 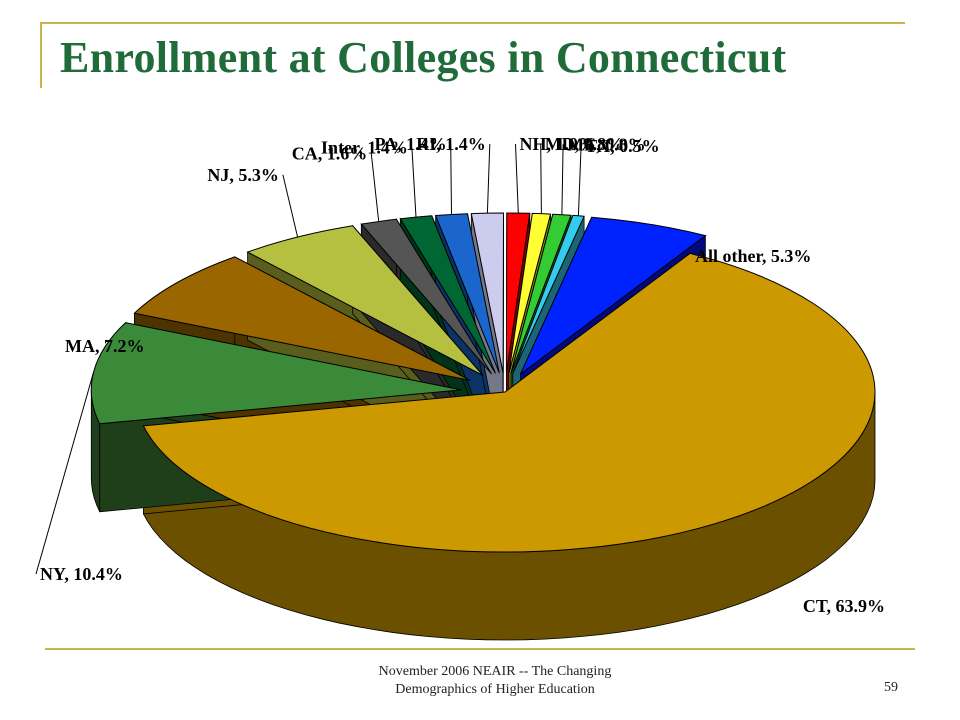 I want to click on slice-label-me: ME, 0.8%, so click(x=606, y=144).